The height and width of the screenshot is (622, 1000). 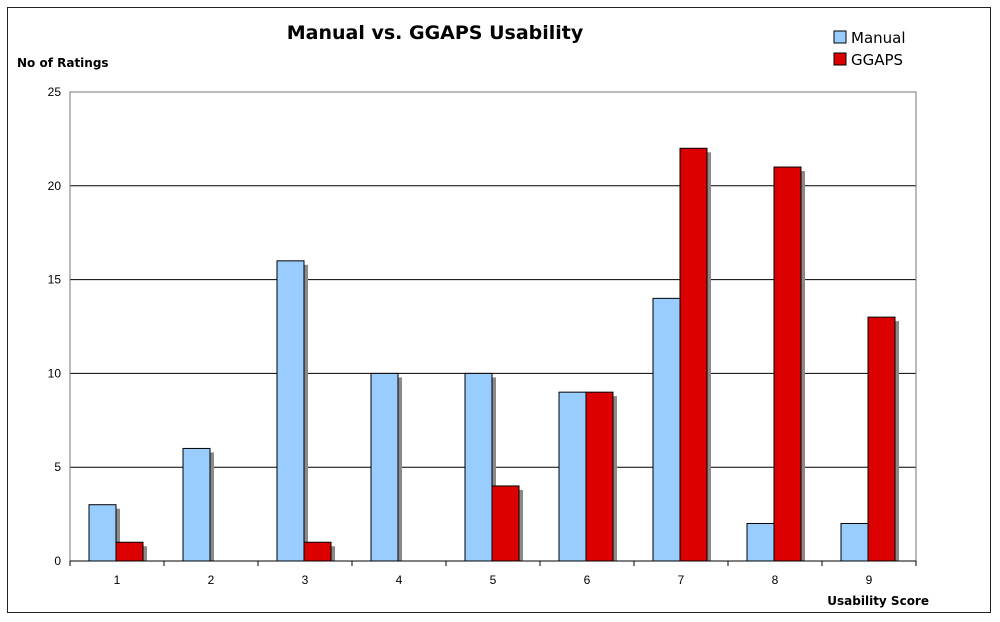 What do you see at coordinates (869, 580) in the screenshot?
I see `x-tick-label: 9` at bounding box center [869, 580].